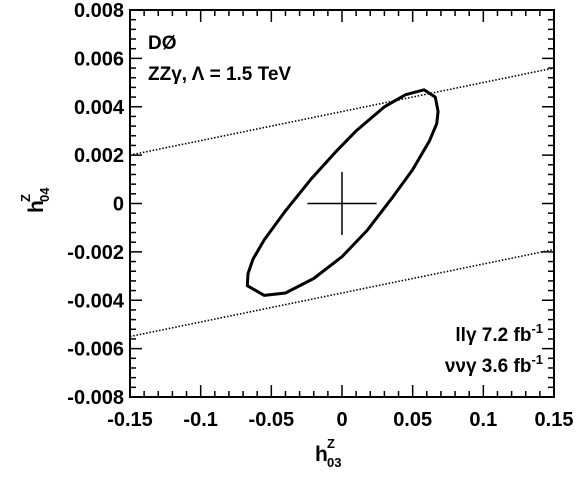  I want to click on lumi-nng-label: ννγ 3.6 fb-1, so click(494, 364).